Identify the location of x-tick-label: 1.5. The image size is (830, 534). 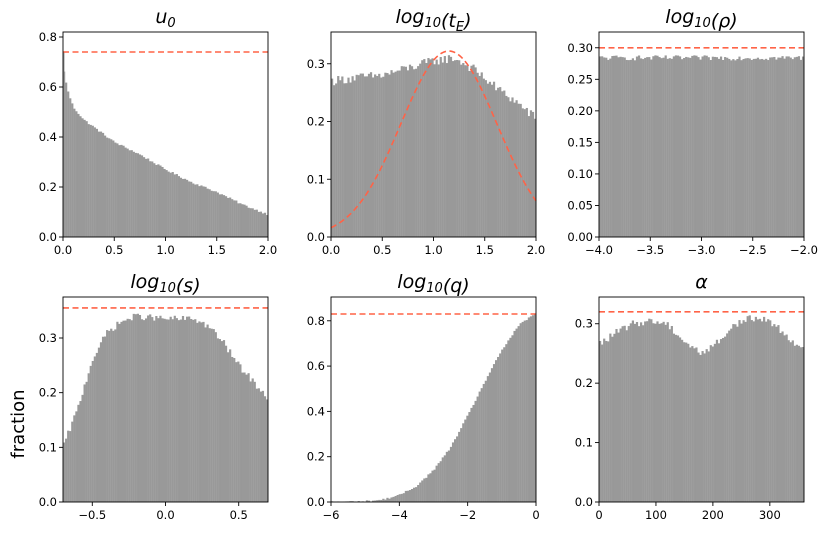
(485, 250).